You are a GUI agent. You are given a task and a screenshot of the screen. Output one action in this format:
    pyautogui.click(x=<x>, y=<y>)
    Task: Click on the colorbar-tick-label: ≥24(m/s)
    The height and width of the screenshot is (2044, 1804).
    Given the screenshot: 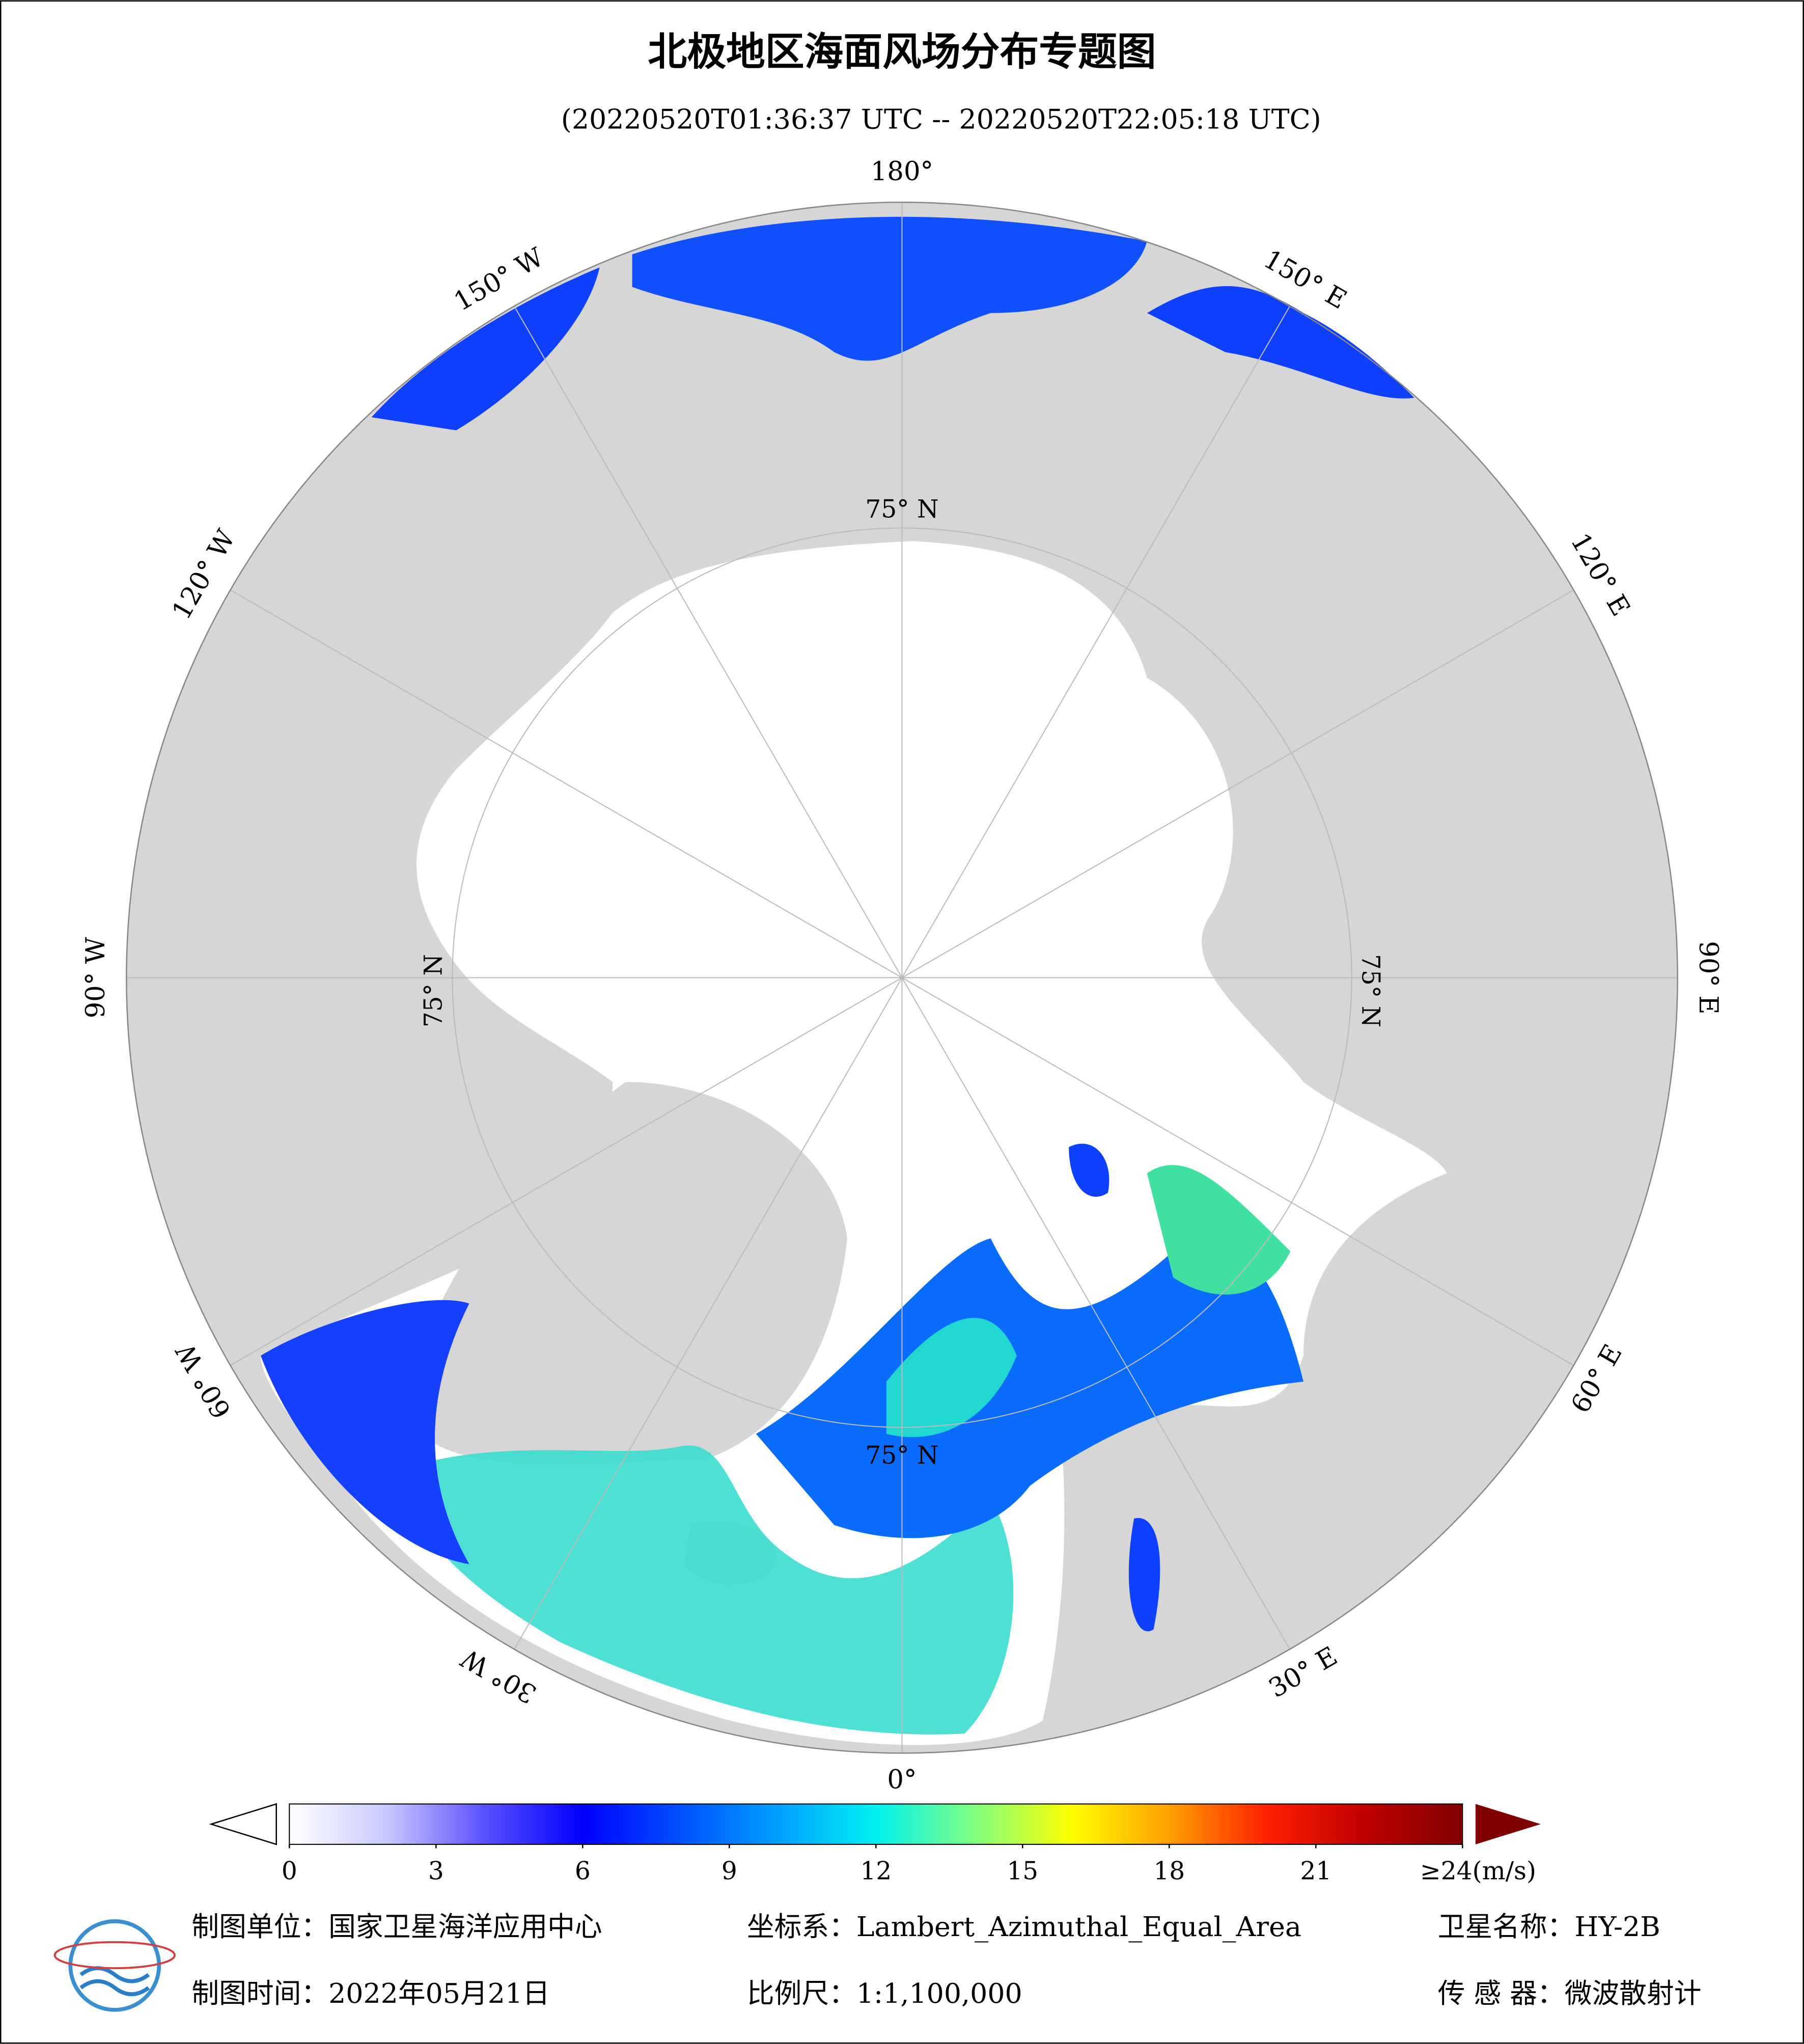 What is the action you would take?
    pyautogui.click(x=1478, y=1871)
    